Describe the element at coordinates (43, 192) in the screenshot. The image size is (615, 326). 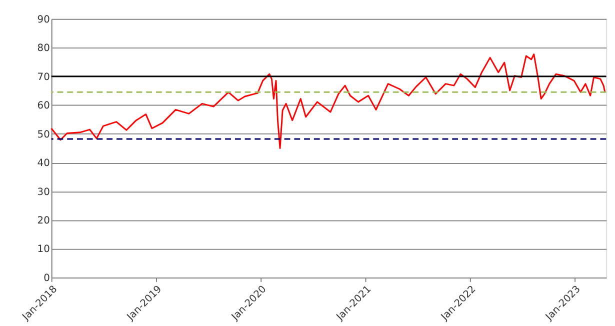
I see `y-tick-label: 30` at that location.